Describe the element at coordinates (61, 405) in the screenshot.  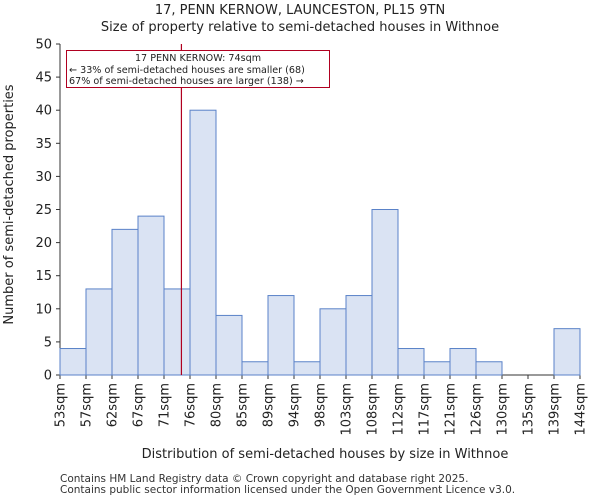
I see `x-tick-label: 53sqm` at that location.